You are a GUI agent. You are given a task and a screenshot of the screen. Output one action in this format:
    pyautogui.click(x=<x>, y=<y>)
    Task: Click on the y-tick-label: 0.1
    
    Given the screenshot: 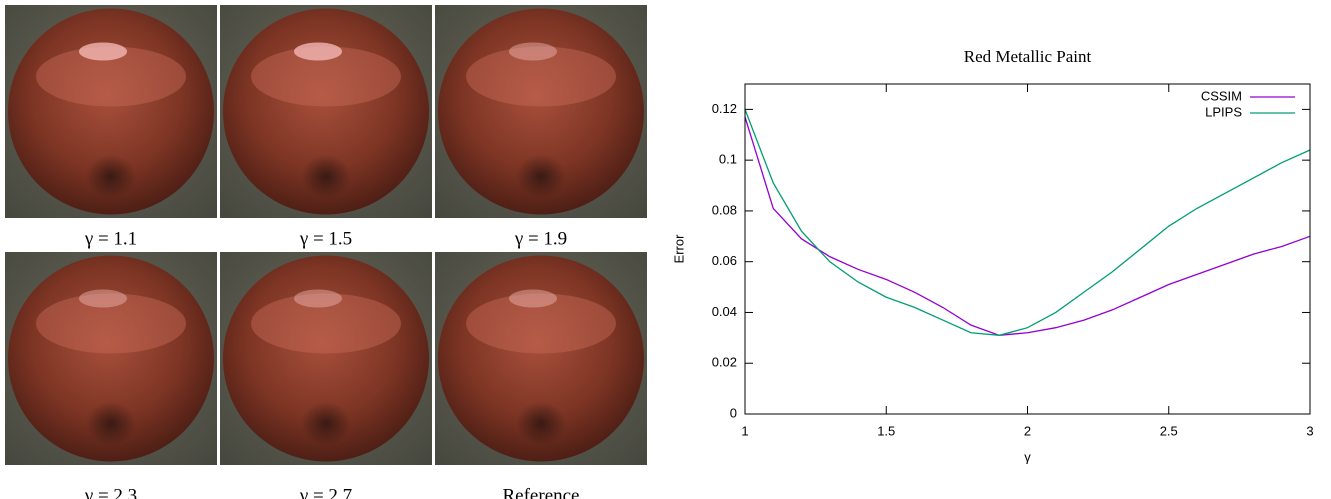 What is the action you would take?
    pyautogui.click(x=728, y=159)
    